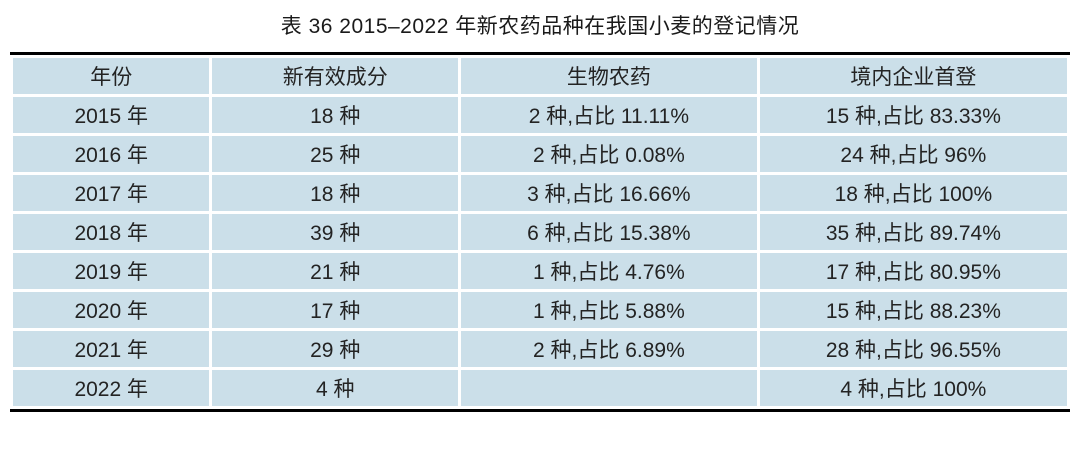 The height and width of the screenshot is (453, 1080). Describe the element at coordinates (111, 115) in the screenshot. I see `cell-year: 2015 年` at that location.